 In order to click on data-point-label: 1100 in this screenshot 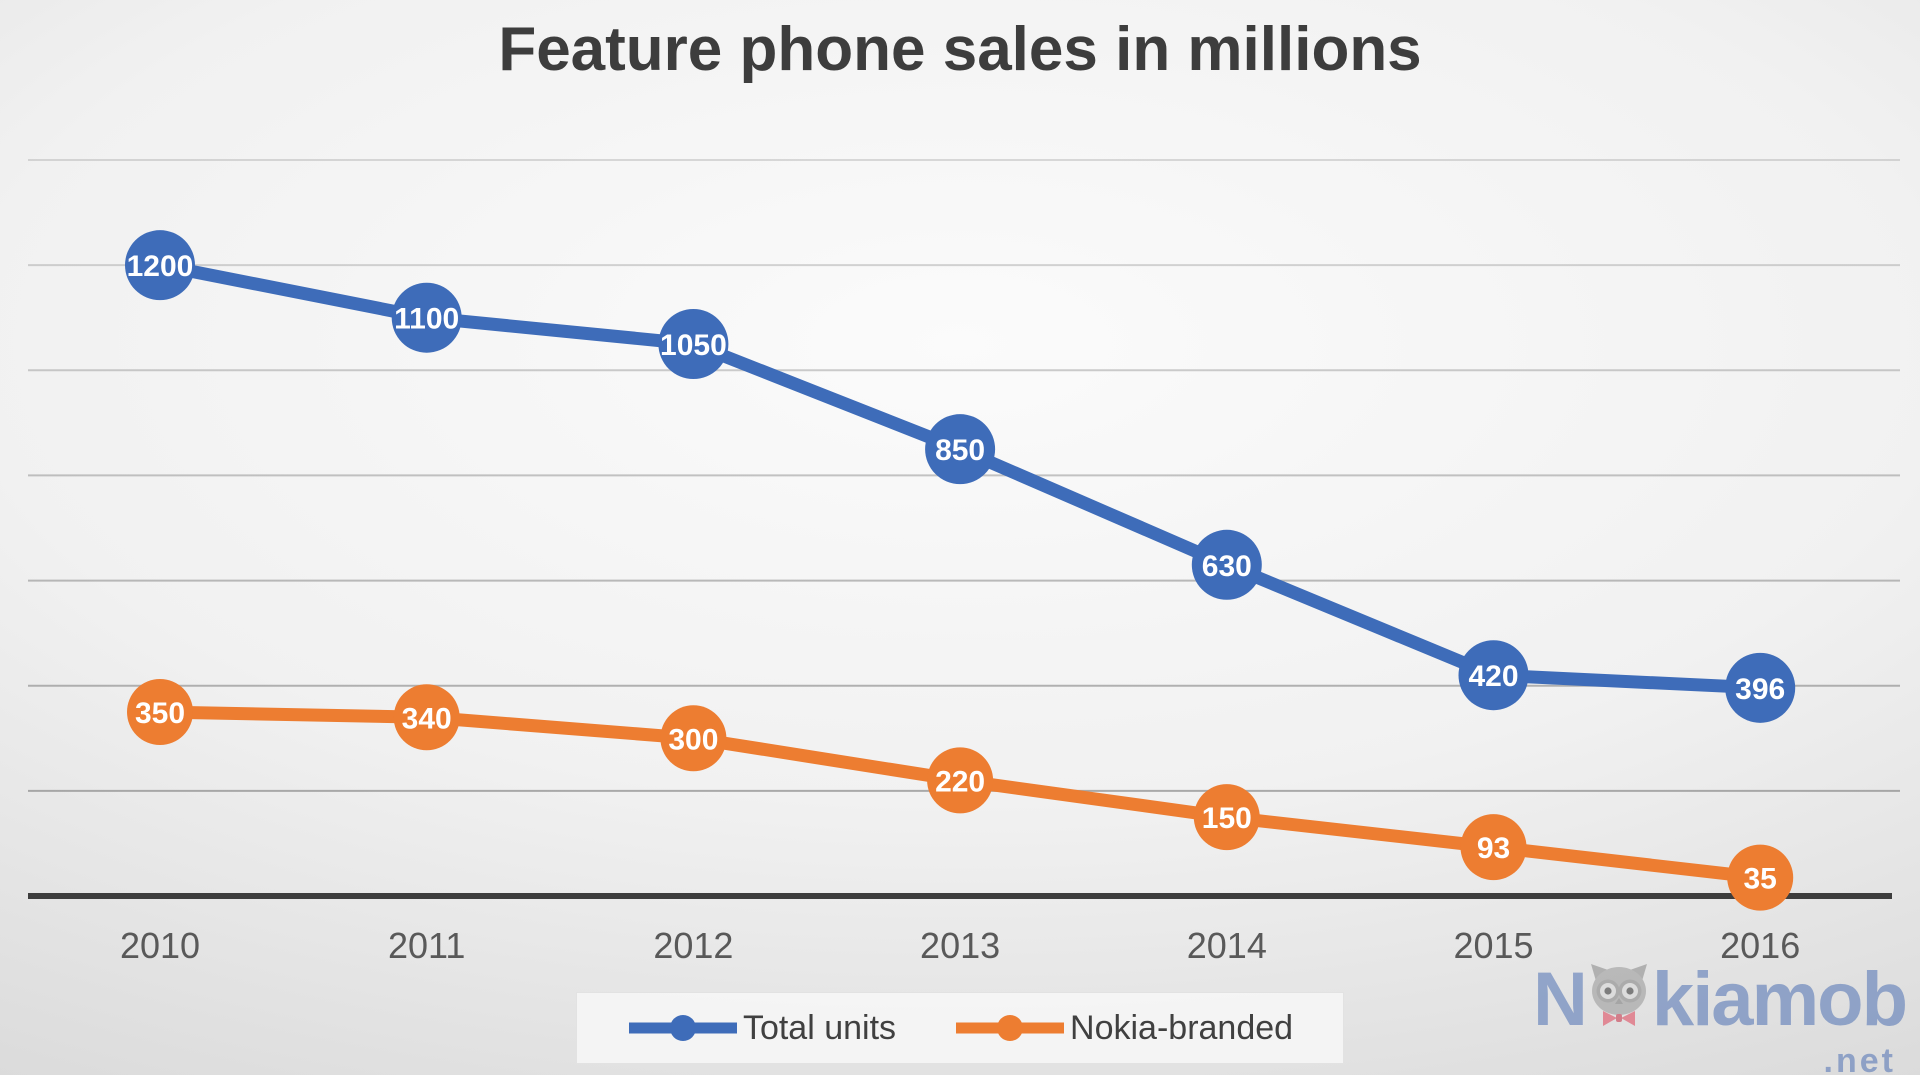, I will do `click(426, 319)`.